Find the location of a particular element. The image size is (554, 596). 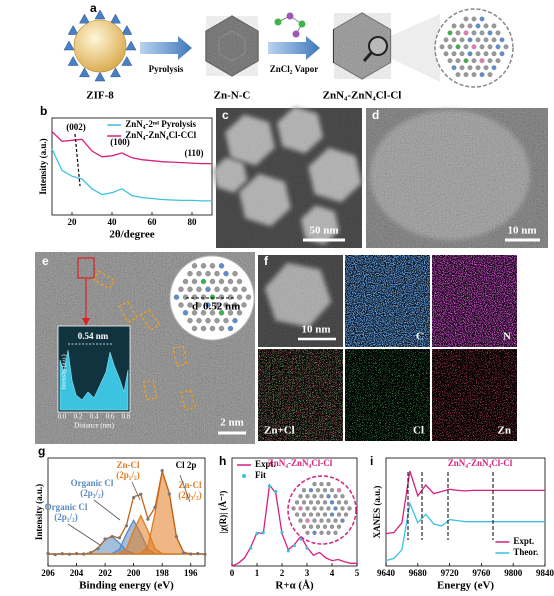

map-label: Cl is located at coordinates (418, 431).